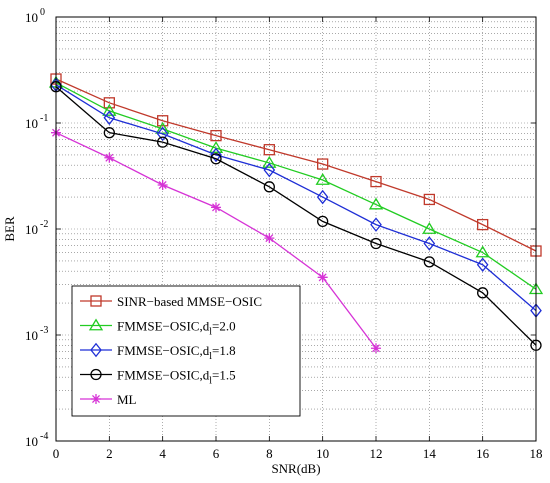  What do you see at coordinates (224, 326) in the screenshot?
I see `legend-label-suffix: =2.0` at bounding box center [224, 326].